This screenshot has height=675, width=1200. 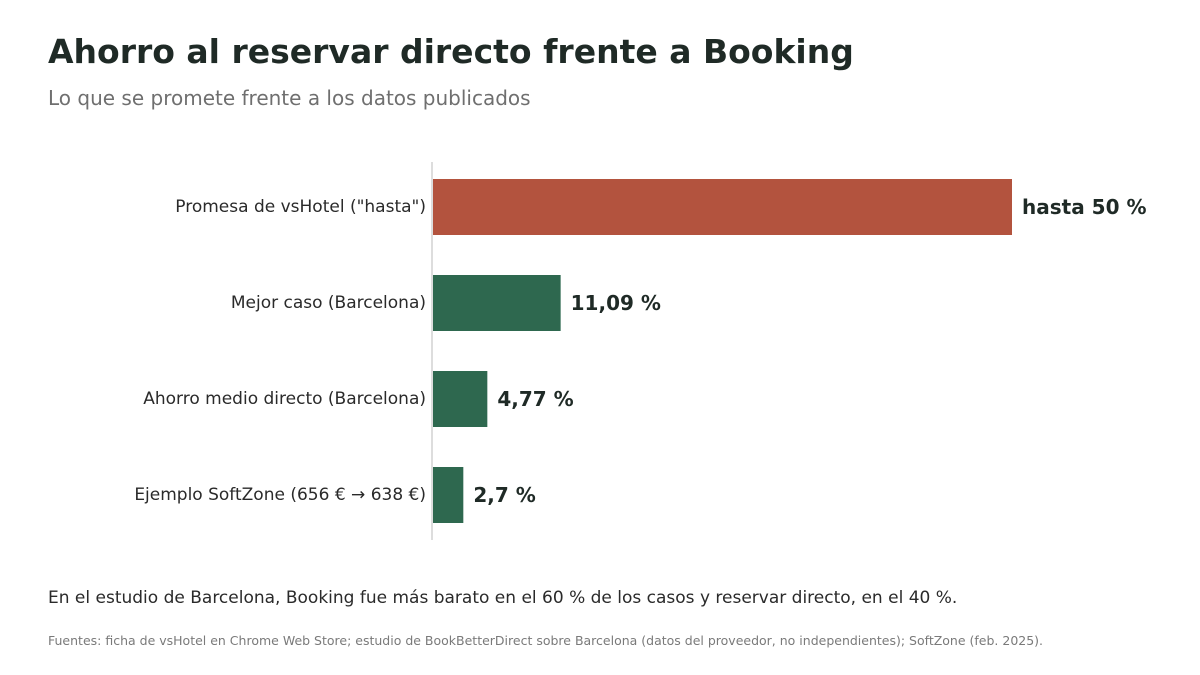 I want to click on value-label: 4,77 %, so click(x=535, y=399).